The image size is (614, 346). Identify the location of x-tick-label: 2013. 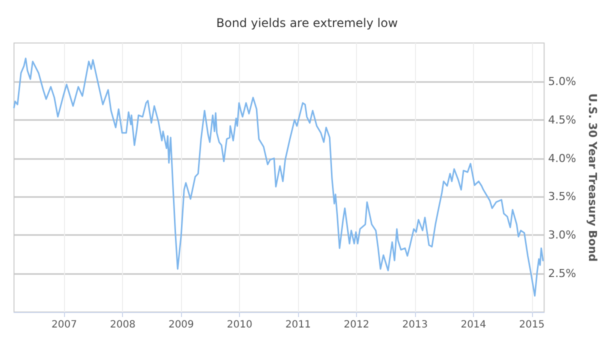
(415, 325).